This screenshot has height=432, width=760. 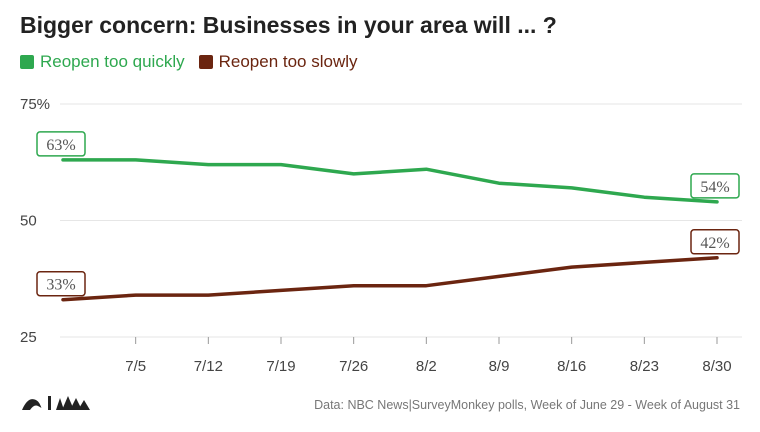 I want to click on legend-swatch-quickly, so click(x=27, y=62).